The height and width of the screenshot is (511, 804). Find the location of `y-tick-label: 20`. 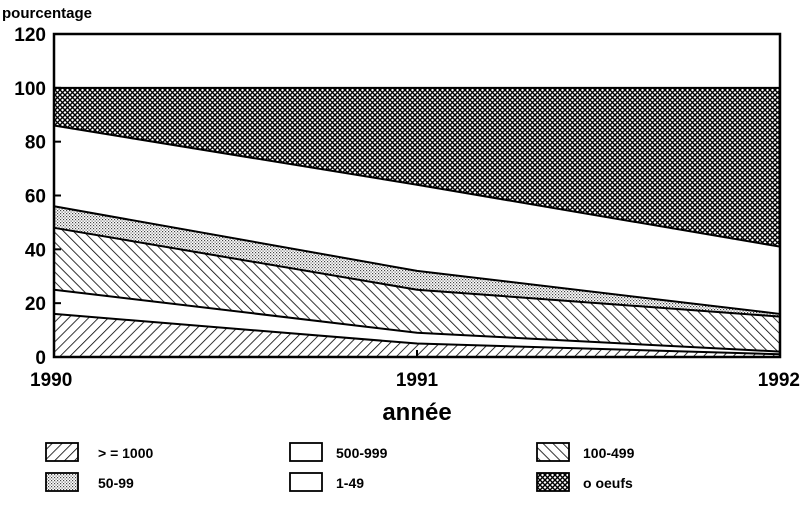

y-tick-label: 20 is located at coordinates (35, 304).